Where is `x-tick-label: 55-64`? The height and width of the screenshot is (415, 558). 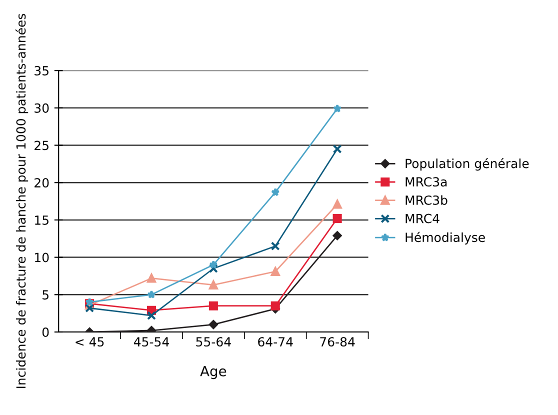 x-tick-label: 55-64 is located at coordinates (213, 342).